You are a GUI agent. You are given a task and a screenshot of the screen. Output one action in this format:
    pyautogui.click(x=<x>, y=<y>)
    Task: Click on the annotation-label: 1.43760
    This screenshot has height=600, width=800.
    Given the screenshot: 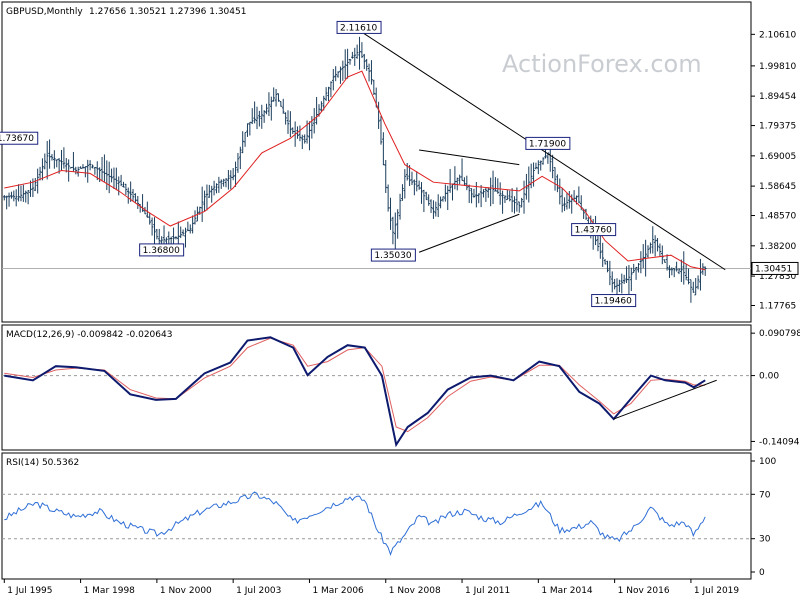 What is the action you would take?
    pyautogui.click(x=593, y=231)
    